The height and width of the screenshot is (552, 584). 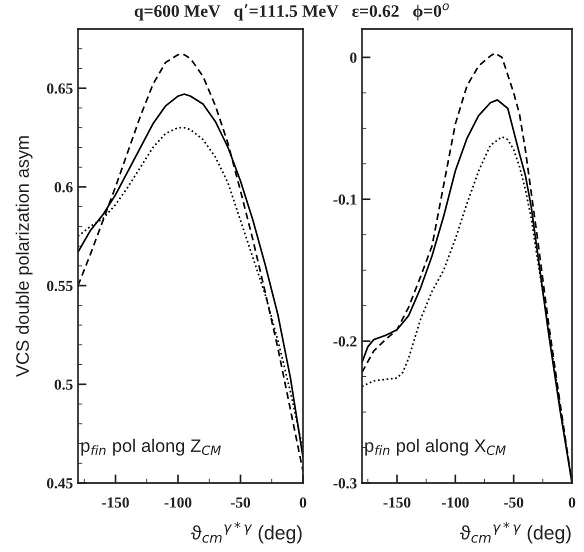 I want to click on y-tick-label: 0, so click(x=353, y=57).